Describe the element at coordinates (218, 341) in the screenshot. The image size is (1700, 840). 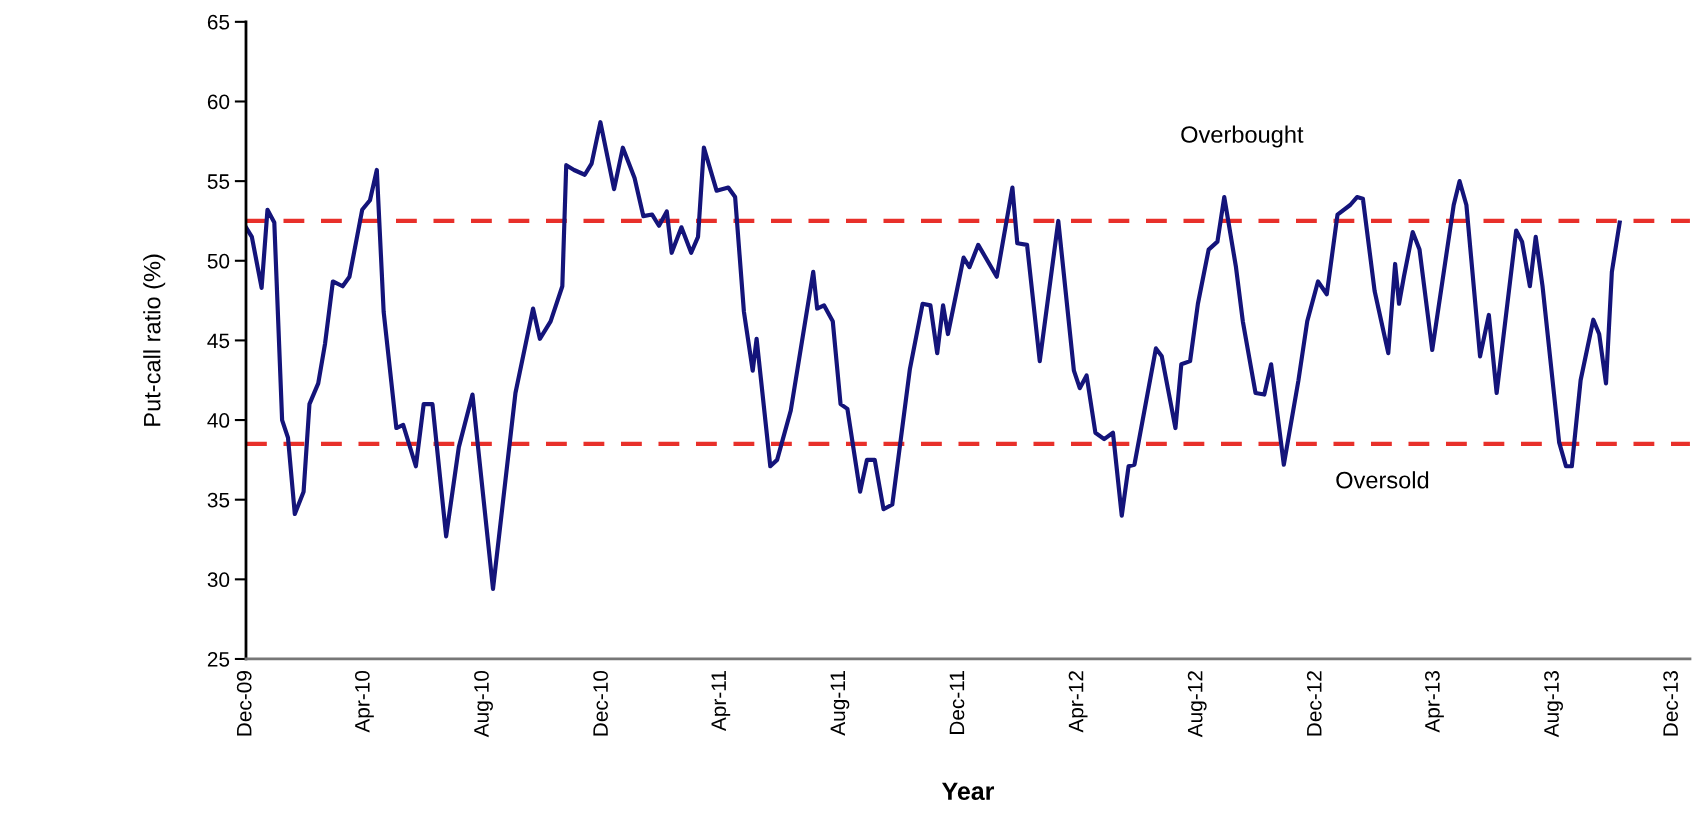
I see `y-tick-label: 45` at that location.